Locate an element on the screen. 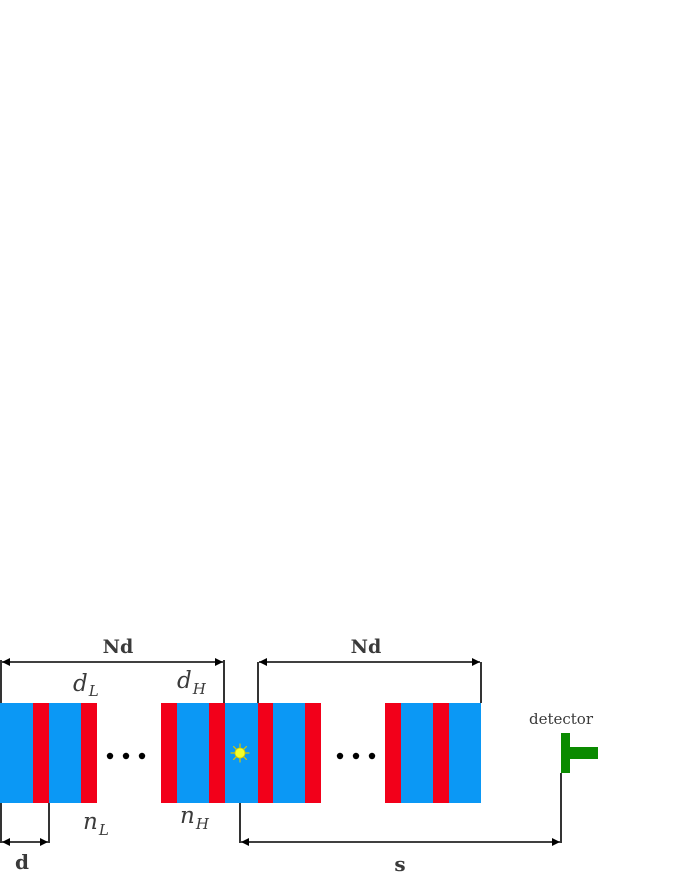 This screenshot has height=880, width=680. label-d-H: dH is located at coordinates (192, 683).